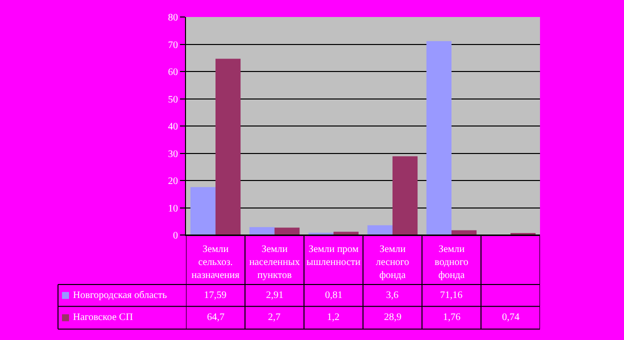 This screenshot has width=624, height=340. What do you see at coordinates (103, 317) in the screenshot?
I see `legend-label: Наговское СП` at bounding box center [103, 317].